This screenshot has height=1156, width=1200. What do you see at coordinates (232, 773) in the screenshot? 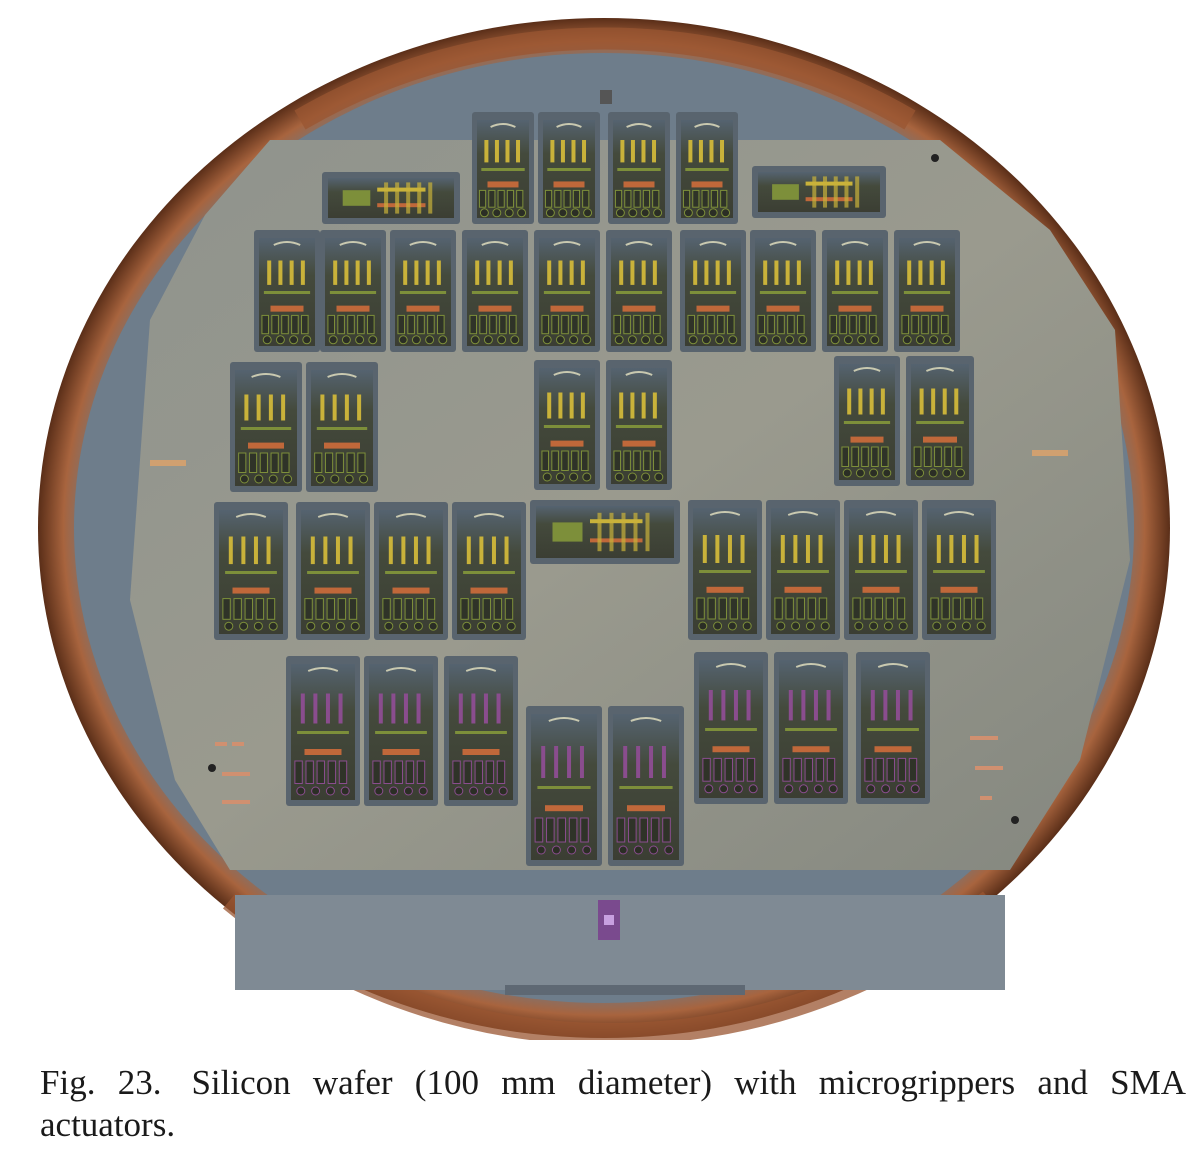
I see `test-pads-left` at bounding box center [232, 773].